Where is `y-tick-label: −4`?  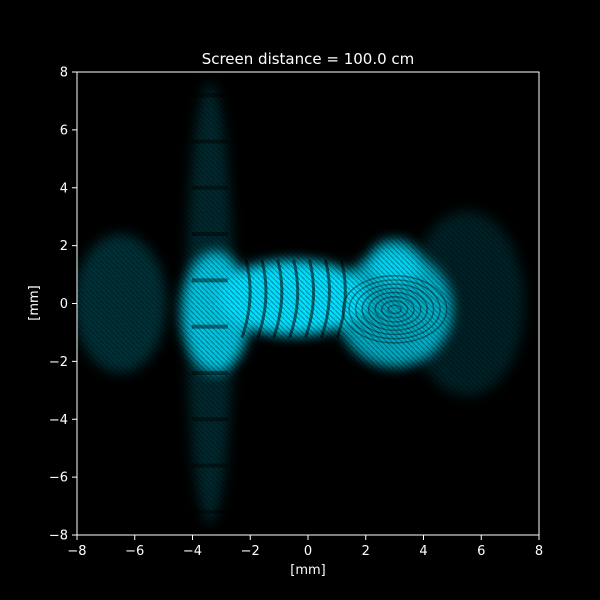 y-tick-label: −4 is located at coordinates (58, 420).